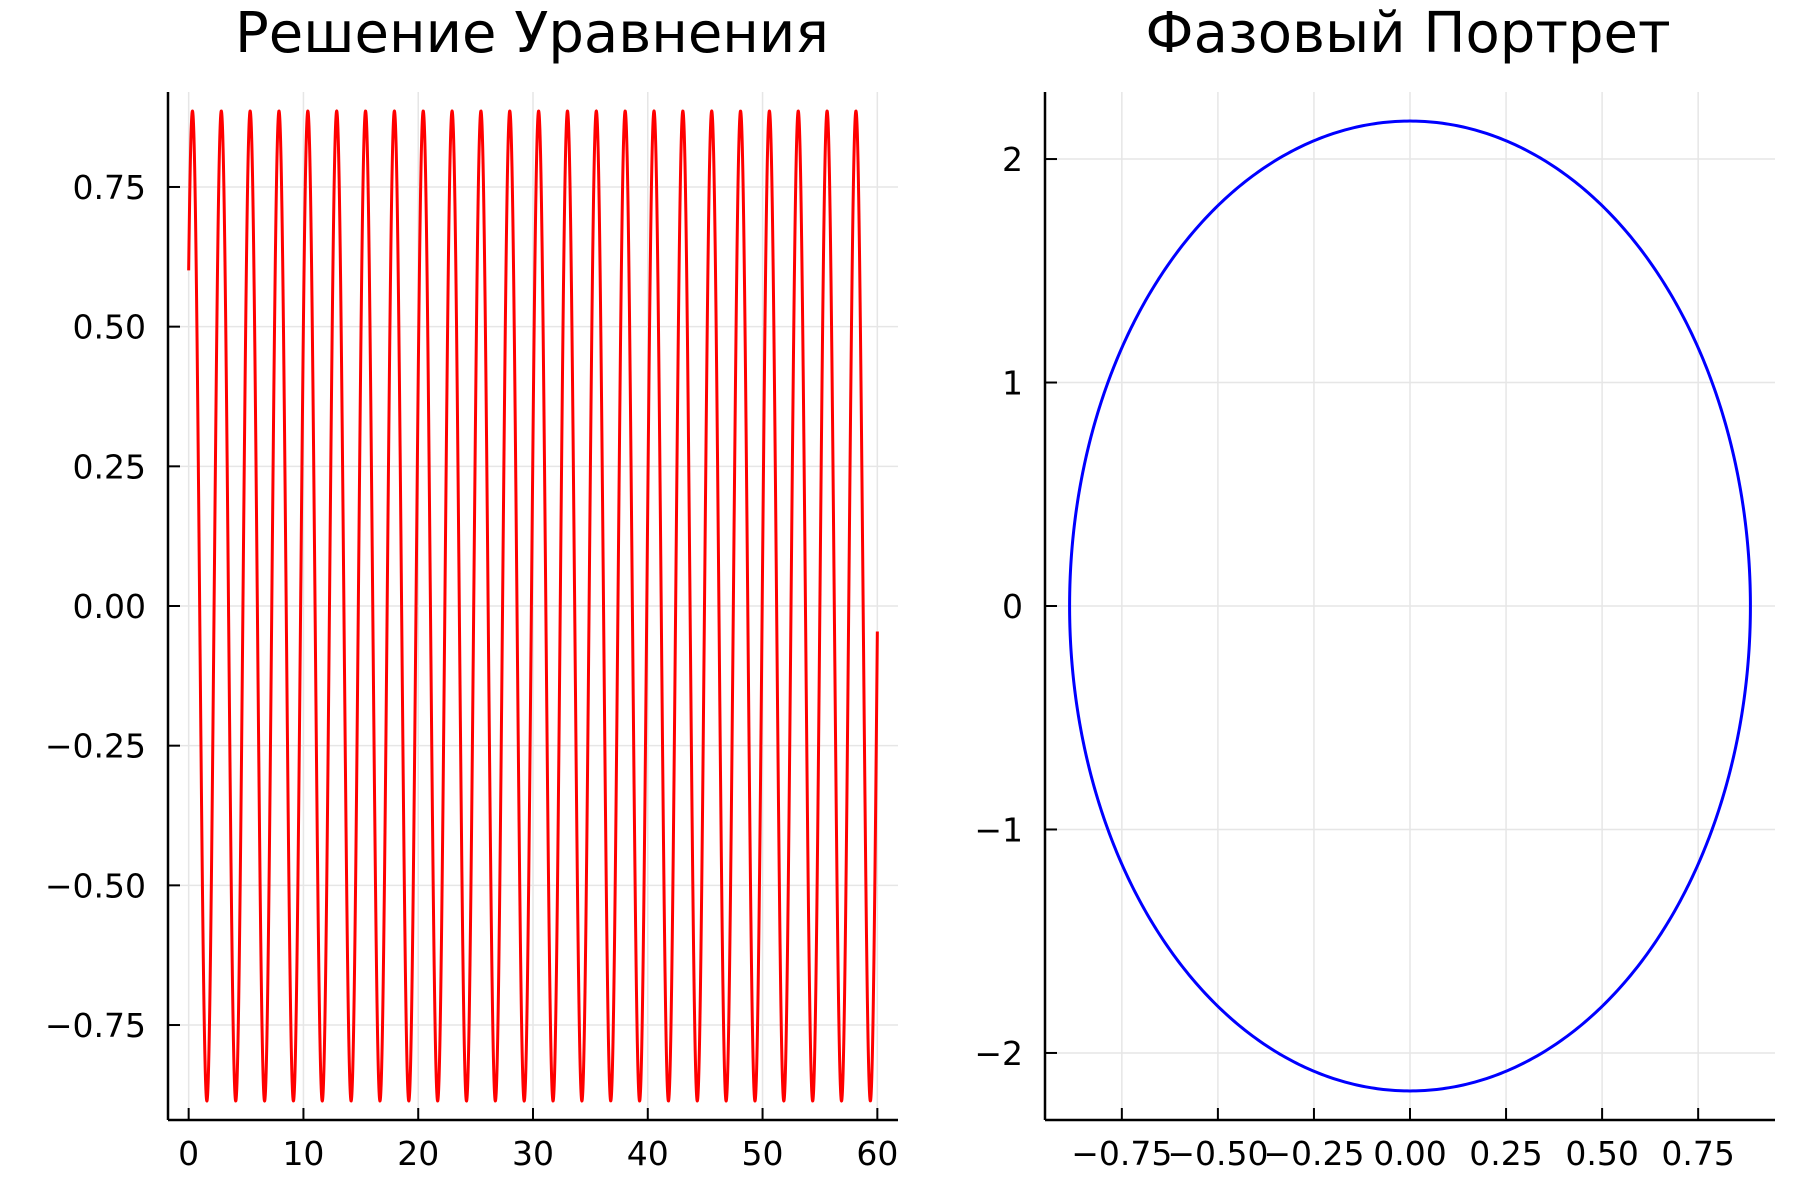  I want to click on x-tick-label: 0.75, so click(1697, 1153).